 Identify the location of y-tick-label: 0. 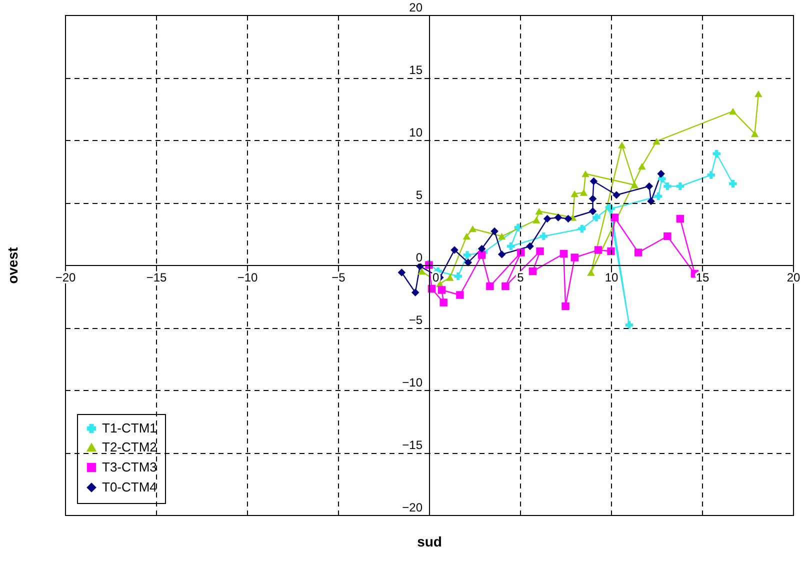
(419, 257).